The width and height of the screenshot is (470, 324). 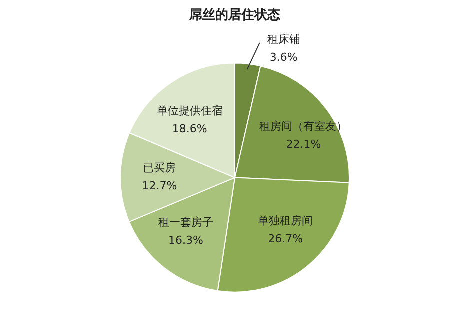 What do you see at coordinates (160, 185) in the screenshot?
I see `data-label: 12.7%` at bounding box center [160, 185].